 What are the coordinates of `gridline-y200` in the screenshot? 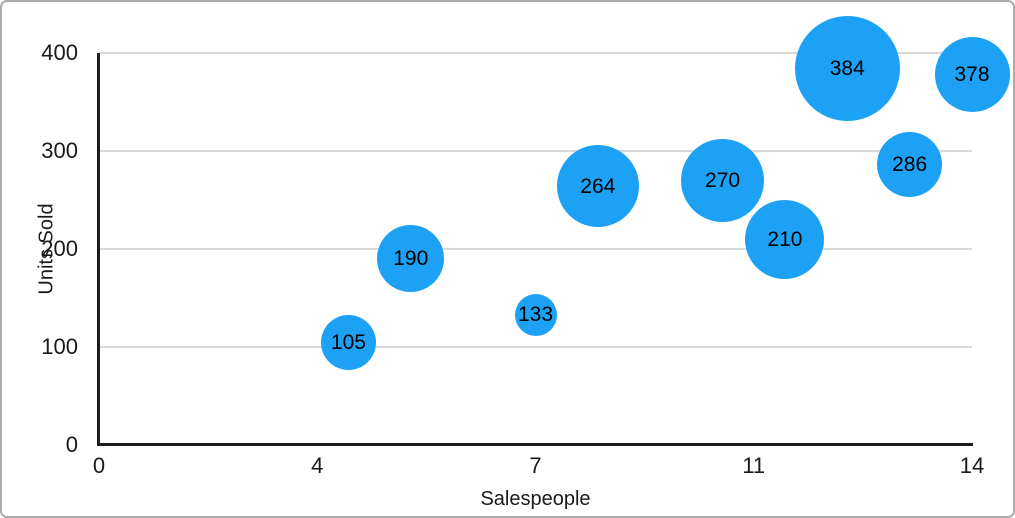 It's located at (535, 249).